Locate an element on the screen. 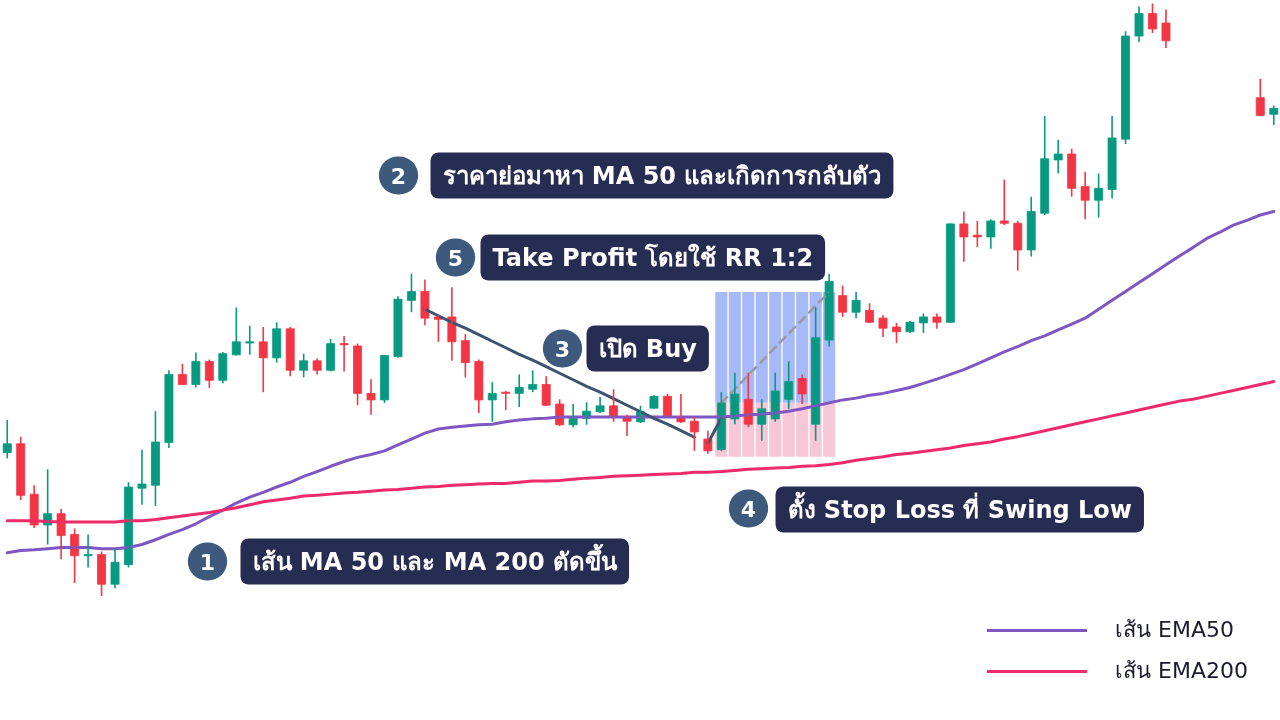  annotation: 5 is located at coordinates (455, 258).